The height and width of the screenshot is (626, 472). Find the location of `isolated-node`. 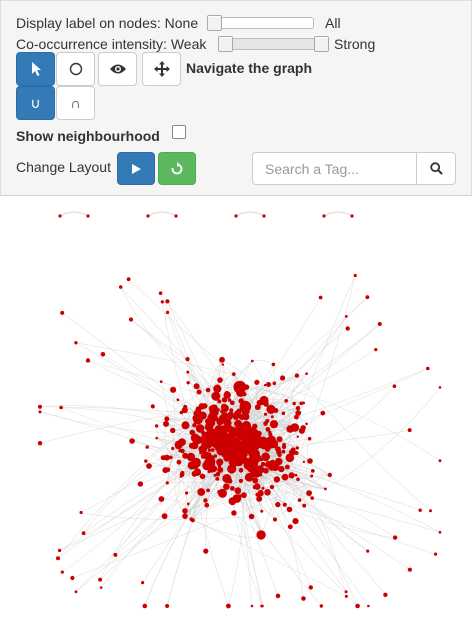

isolated-node is located at coordinates (148, 216).